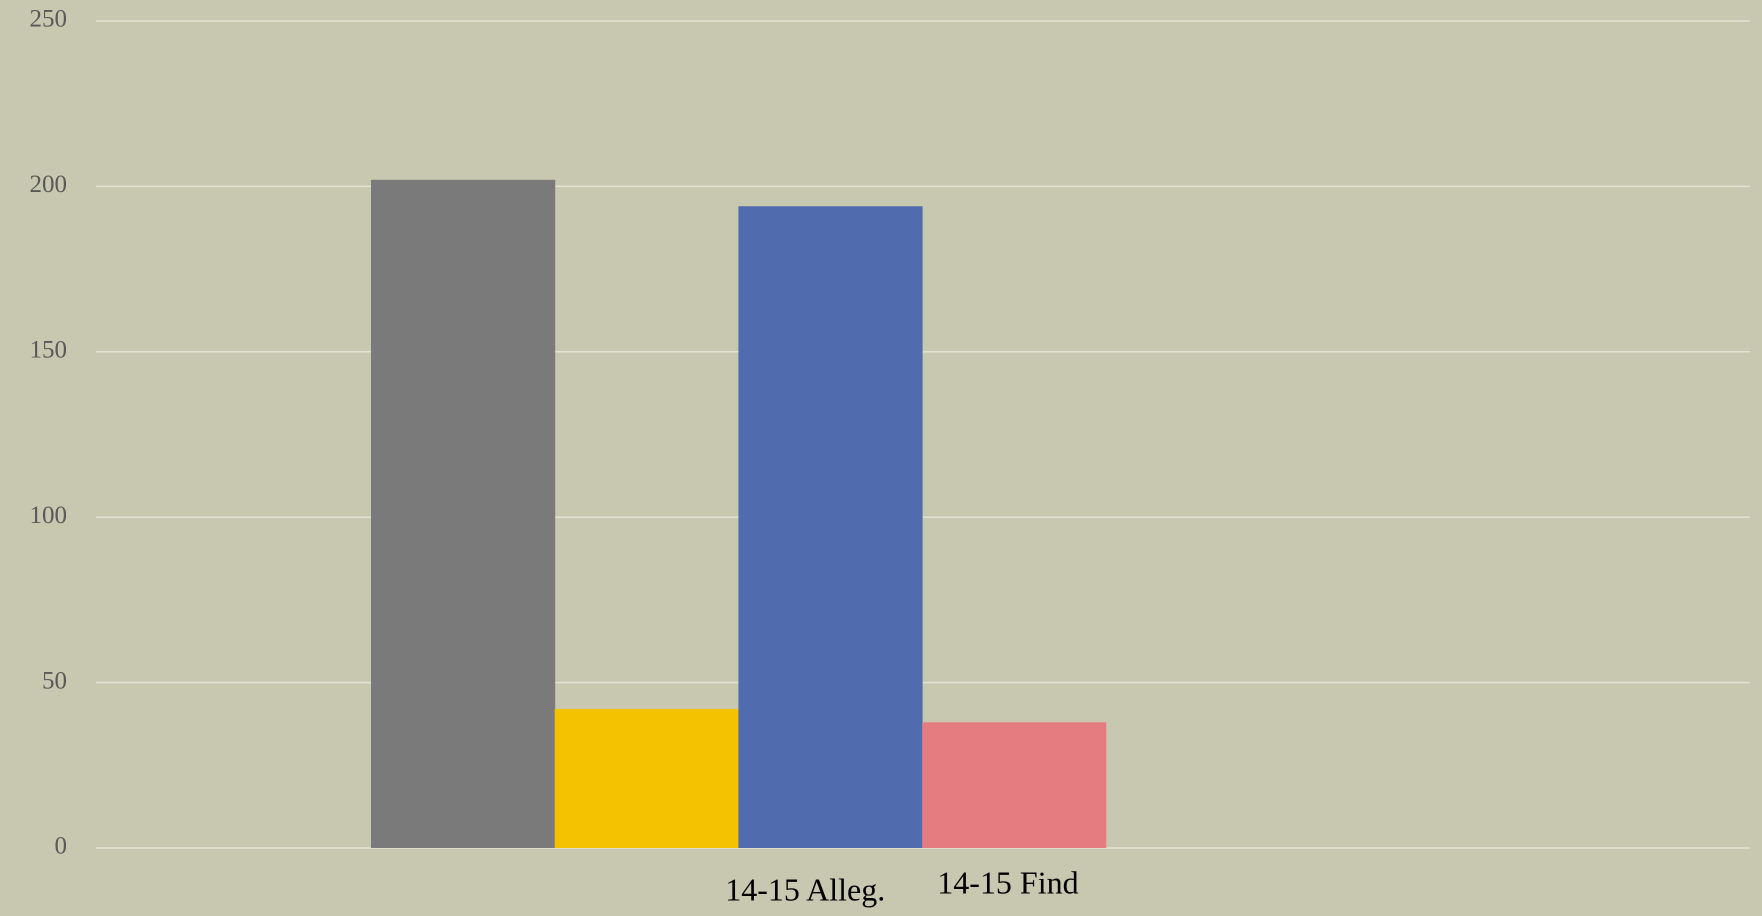 The image size is (1762, 916). Describe the element at coordinates (49, 515) in the screenshot. I see `y-tick-label: 100` at that location.